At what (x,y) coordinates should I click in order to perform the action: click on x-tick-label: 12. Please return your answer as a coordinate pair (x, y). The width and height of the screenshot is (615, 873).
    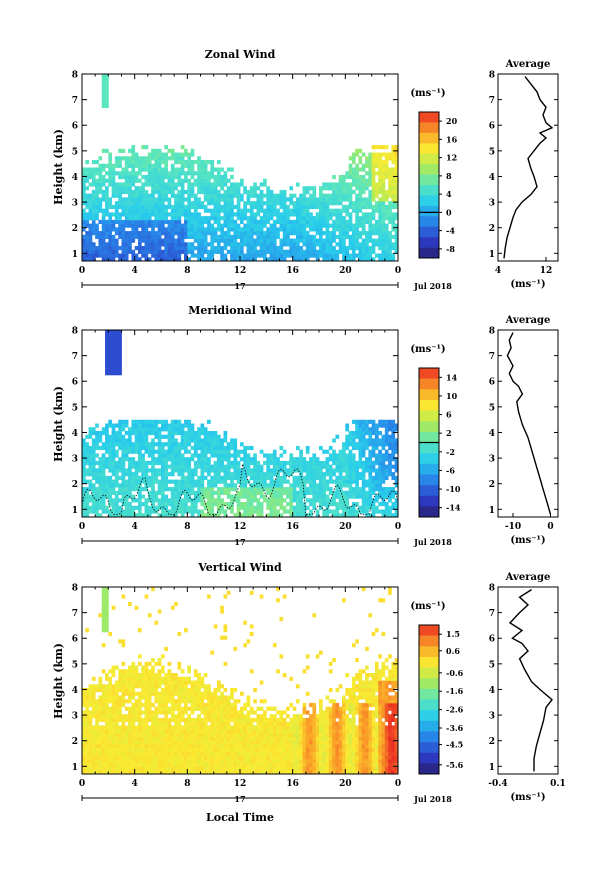
    Looking at the image, I should click on (240, 527).